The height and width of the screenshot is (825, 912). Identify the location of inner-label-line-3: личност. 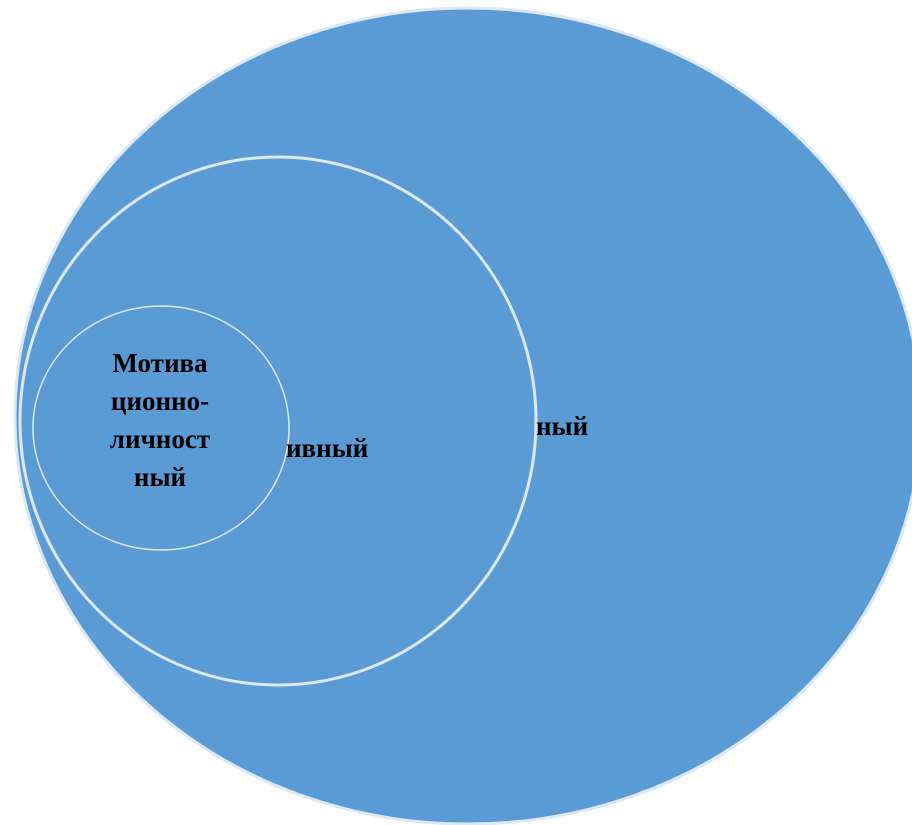
(160, 439).